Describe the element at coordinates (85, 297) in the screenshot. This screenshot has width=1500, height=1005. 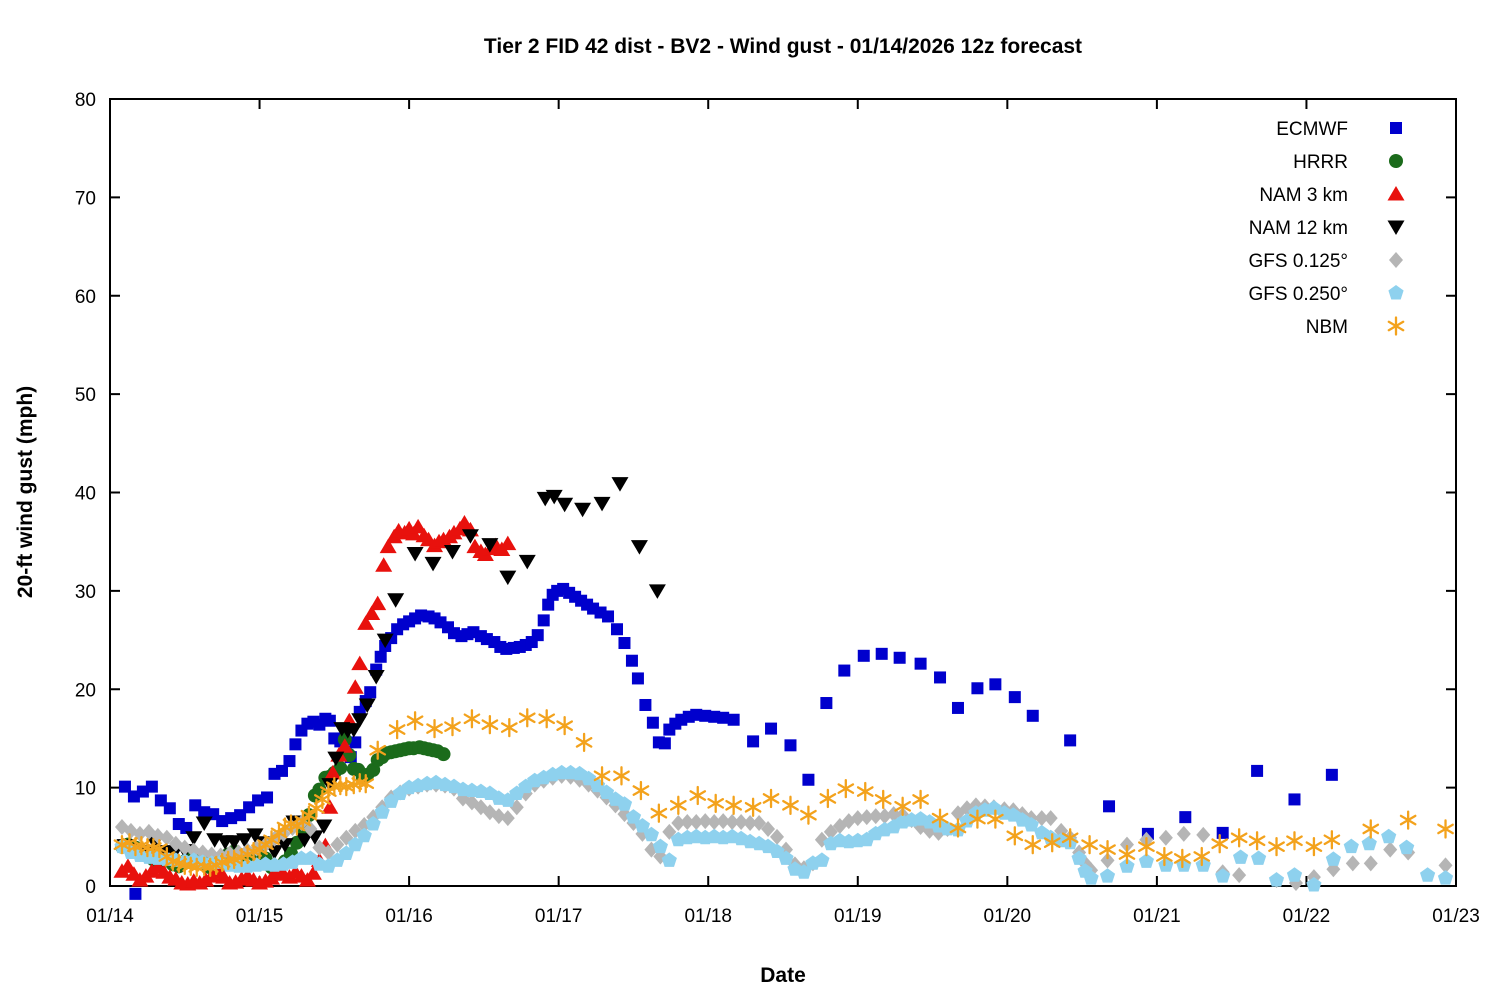
I see `y-tick-label: 60` at that location.